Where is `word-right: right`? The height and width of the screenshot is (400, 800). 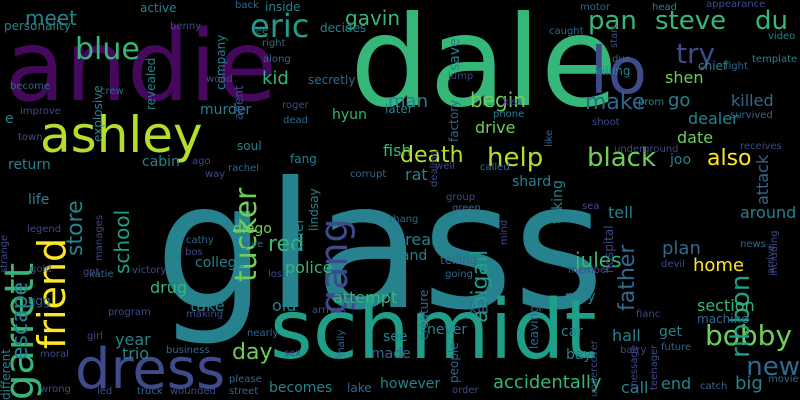
word-right: right is located at coordinates (274, 43).